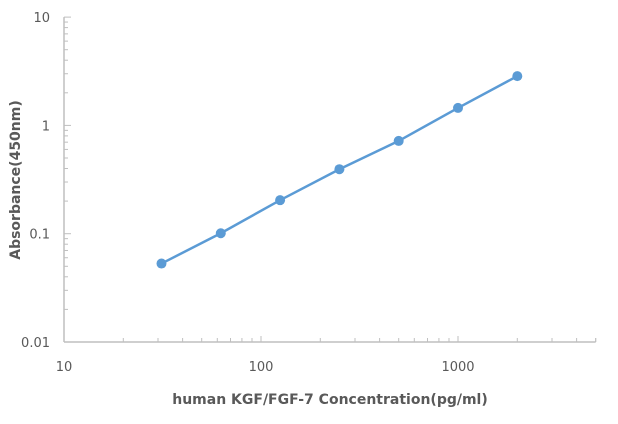  Describe the element at coordinates (35, 343) in the screenshot. I see `y-tick-label: 0.01` at that location.